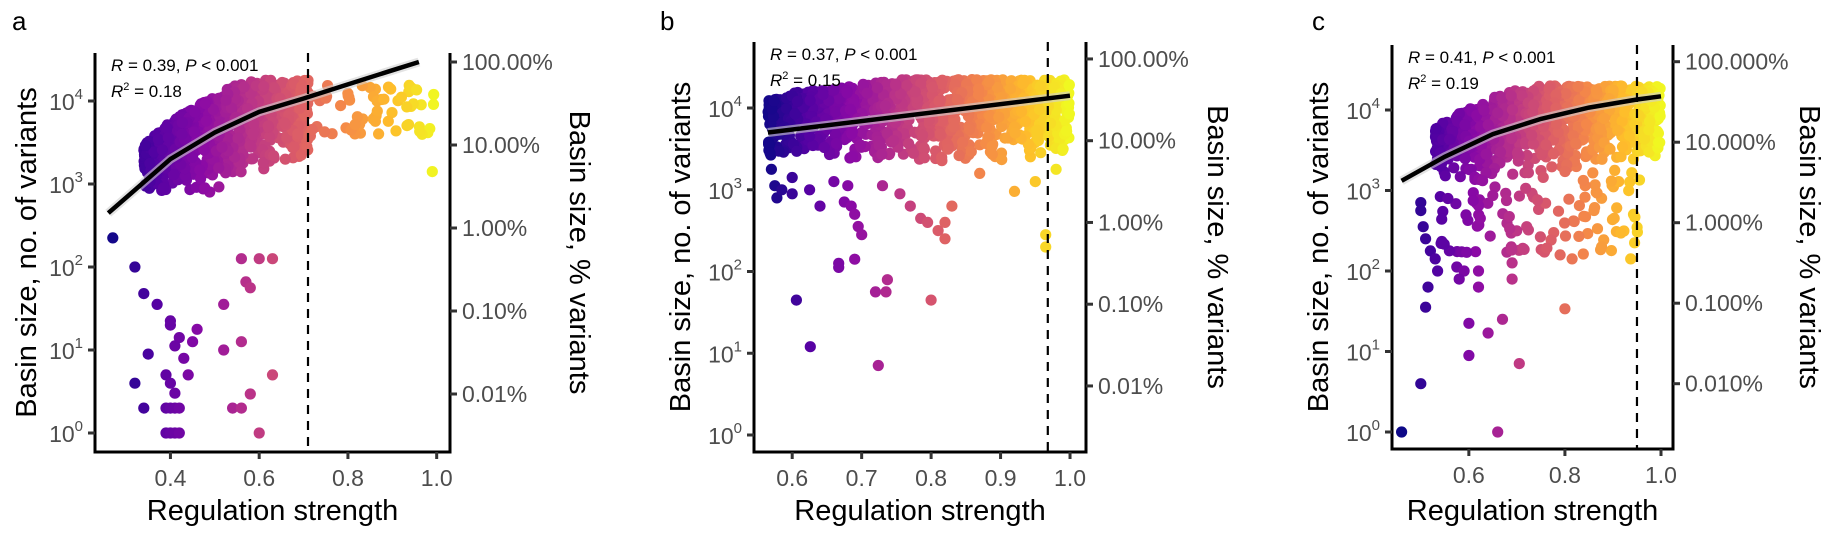 The image size is (1848, 539). Describe the element at coordinates (1443, 83) in the screenshot. I see `stat-r-squared: R2 = 0.19` at that location.